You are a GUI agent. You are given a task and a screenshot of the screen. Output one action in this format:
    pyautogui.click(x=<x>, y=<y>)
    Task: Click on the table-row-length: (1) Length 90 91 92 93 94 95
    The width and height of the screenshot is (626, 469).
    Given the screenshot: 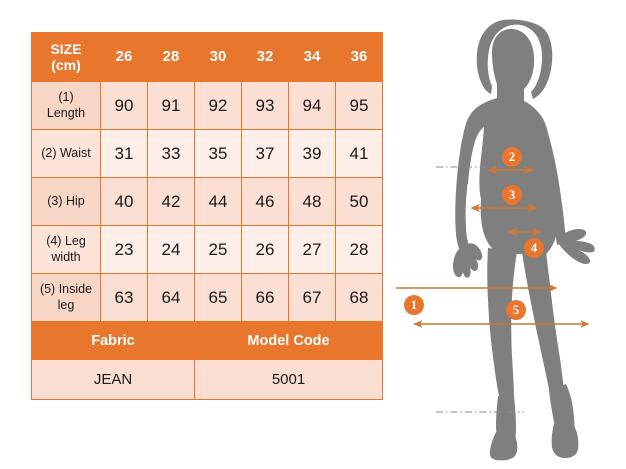 What is the action you would take?
    pyautogui.click(x=207, y=105)
    